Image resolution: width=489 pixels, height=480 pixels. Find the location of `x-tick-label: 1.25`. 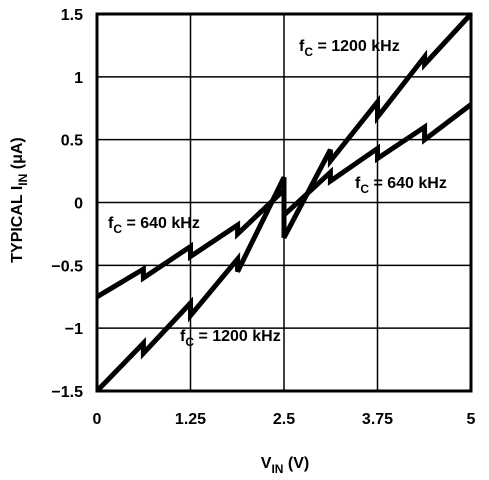

x-tick-label: 1.25 is located at coordinates (190, 419).